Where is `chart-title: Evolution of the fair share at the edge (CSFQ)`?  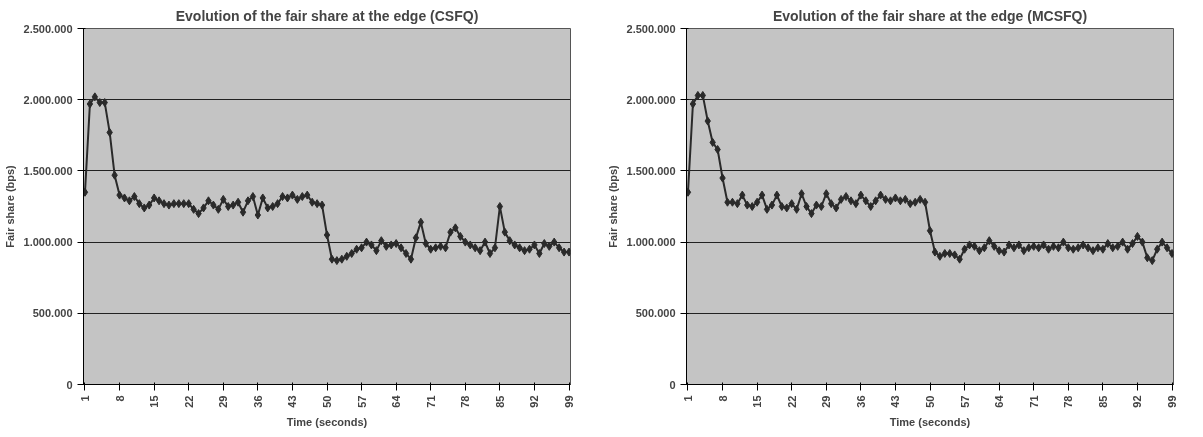 chart-title: Evolution of the fair share at the edge (CSFQ) is located at coordinates (327, 15).